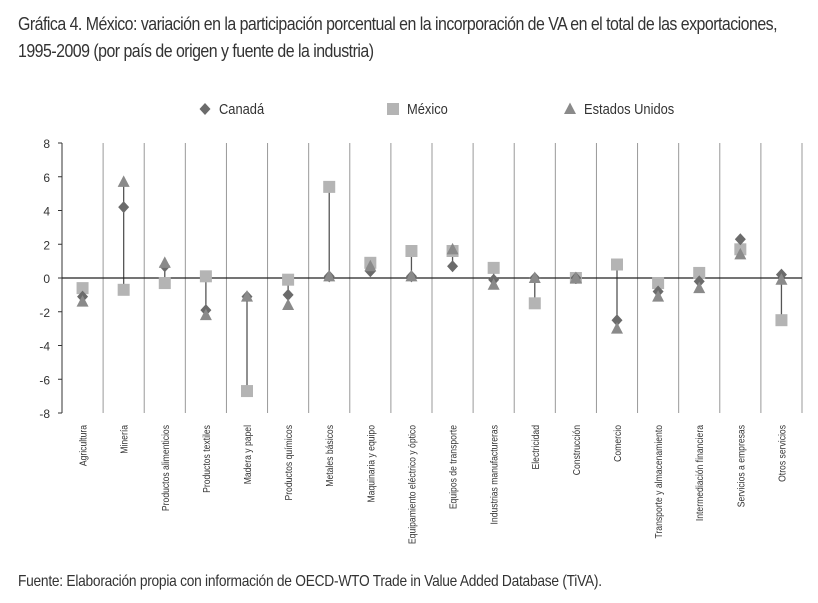 Image resolution: width=818 pixels, height=603 pixels. I want to click on y-tick-label: -6, so click(44, 380).